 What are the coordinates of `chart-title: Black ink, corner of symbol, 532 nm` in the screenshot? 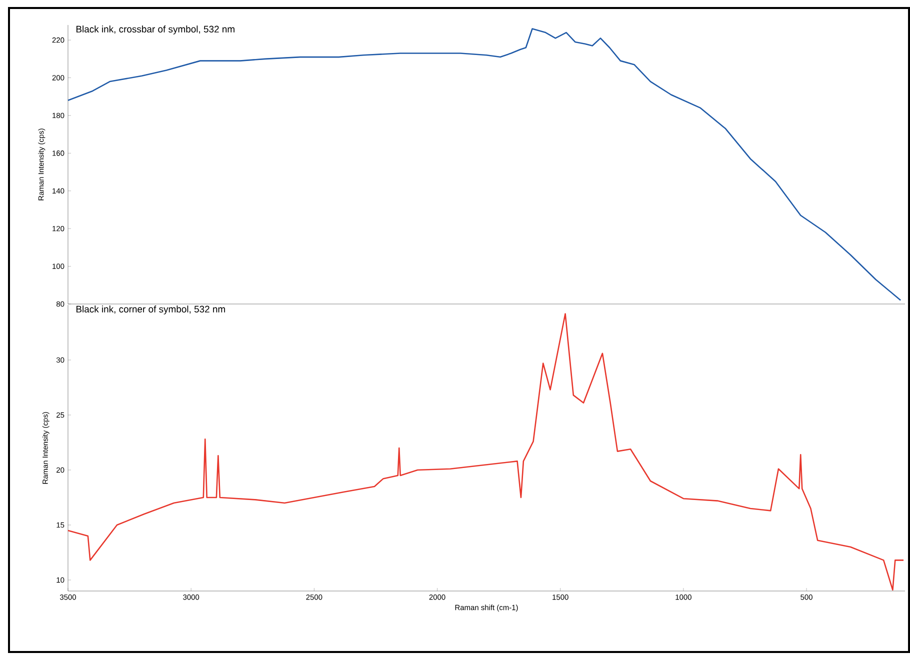 It's located at (150, 310).